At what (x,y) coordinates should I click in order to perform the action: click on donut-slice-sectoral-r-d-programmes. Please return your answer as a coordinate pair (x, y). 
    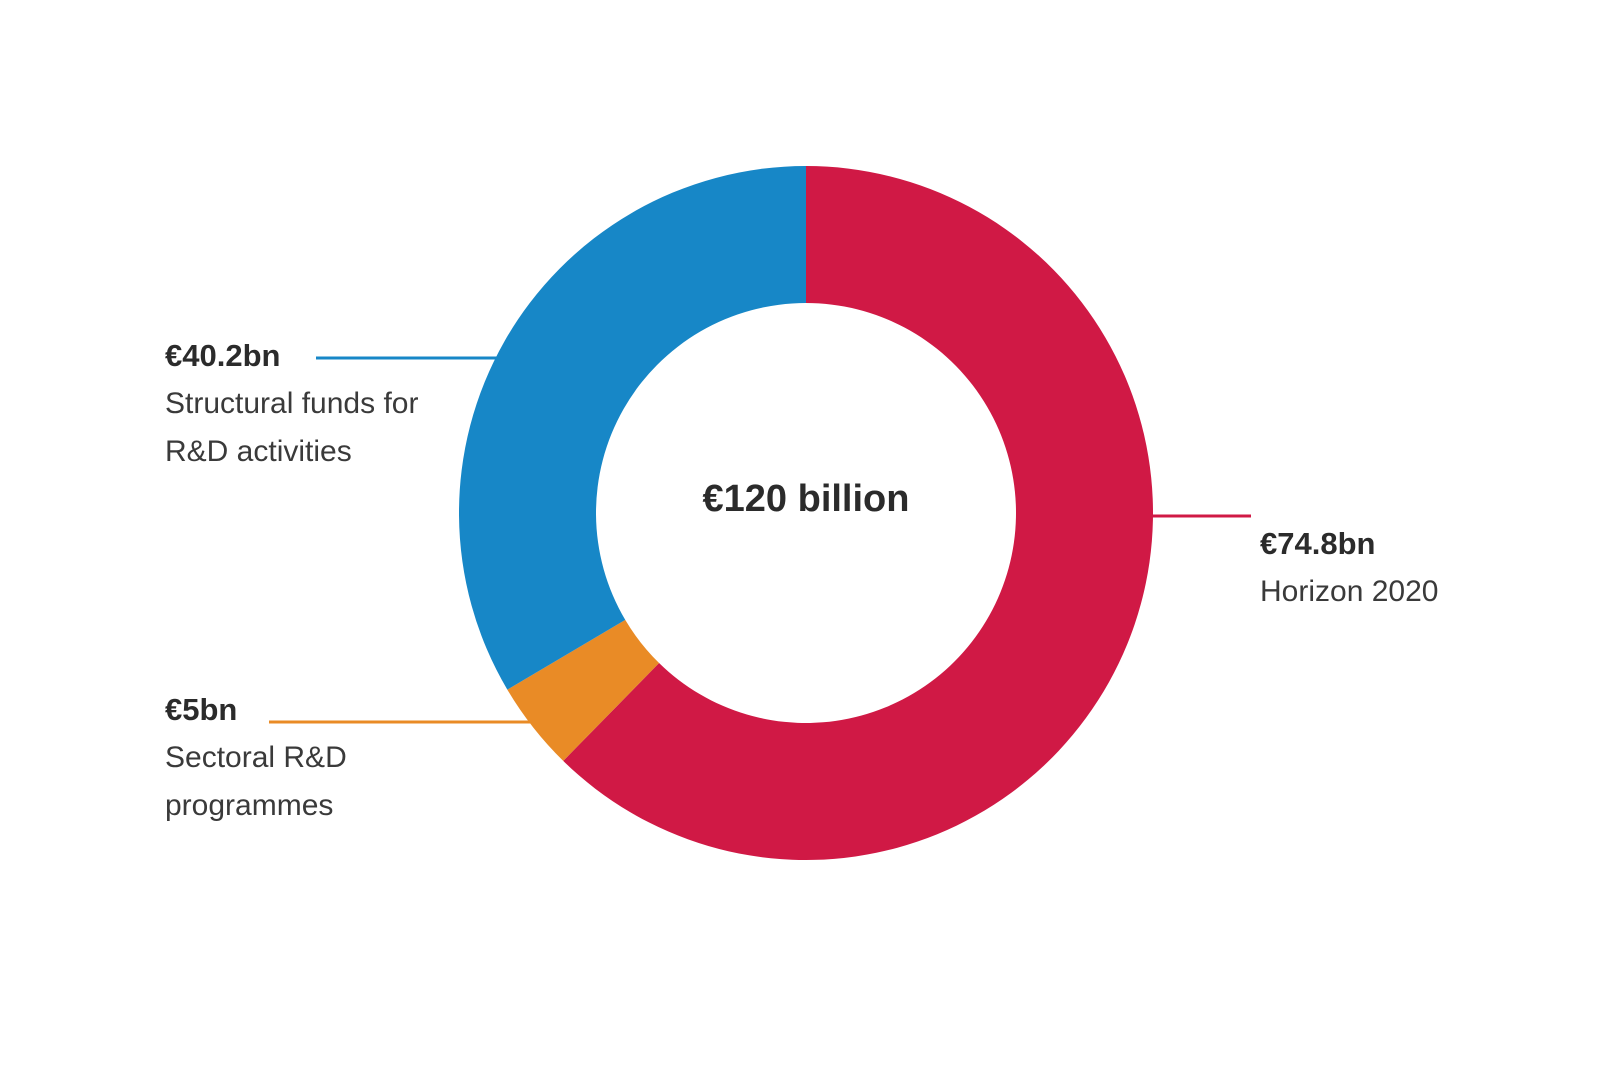
    Looking at the image, I should click on (583, 690).